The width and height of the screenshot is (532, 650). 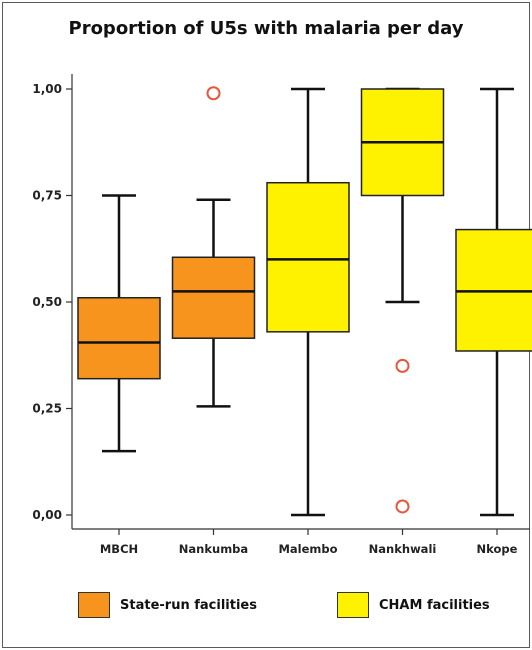 I want to click on legend-item-cham: CHAM facilities, so click(x=413, y=605).